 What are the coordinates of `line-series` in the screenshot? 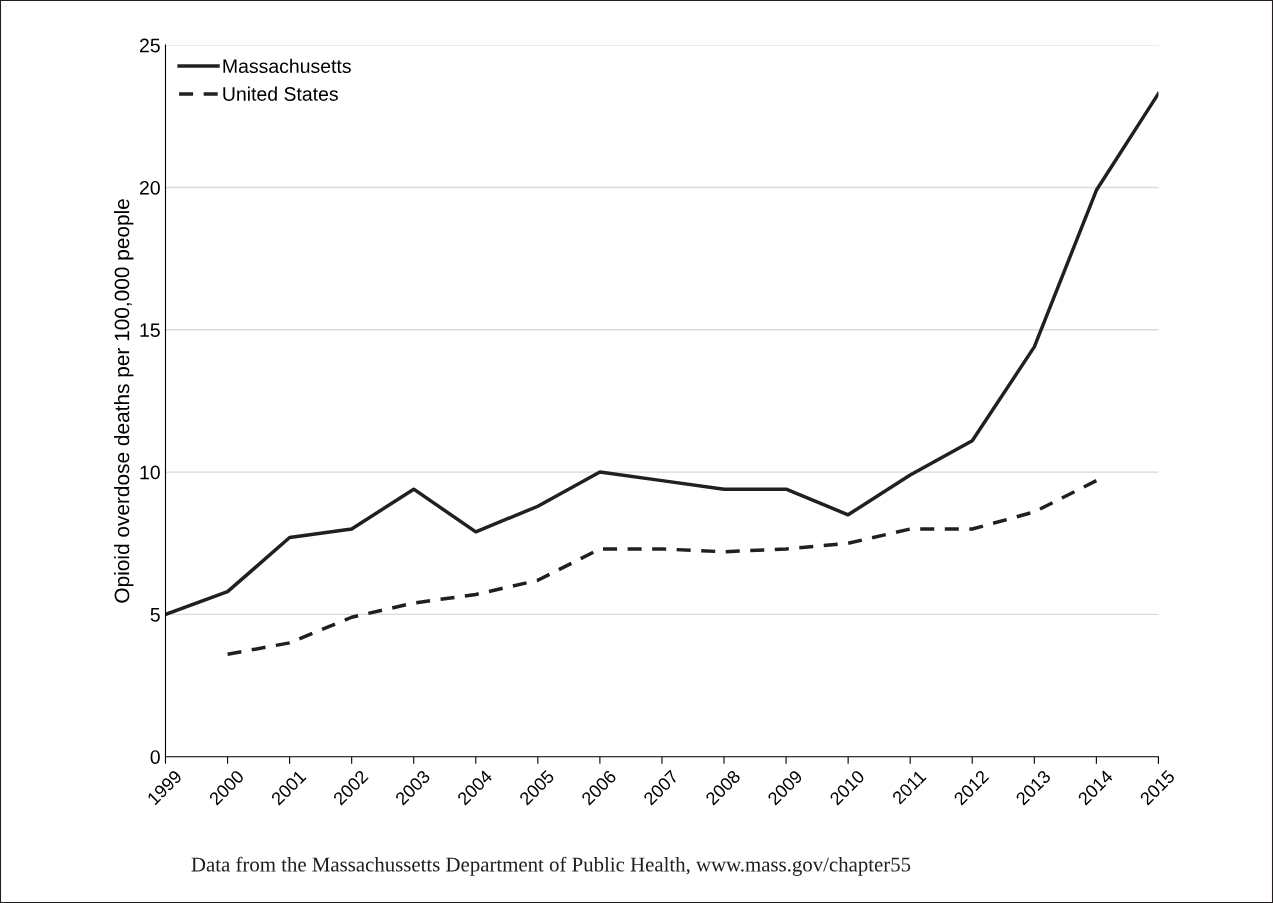 It's located at (662, 567).